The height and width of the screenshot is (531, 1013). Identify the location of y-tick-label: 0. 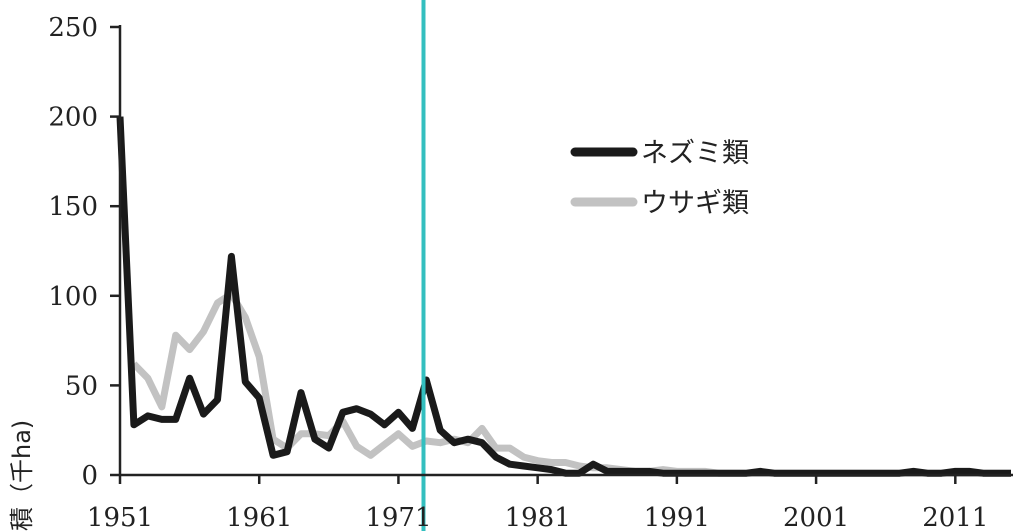
(89, 476).